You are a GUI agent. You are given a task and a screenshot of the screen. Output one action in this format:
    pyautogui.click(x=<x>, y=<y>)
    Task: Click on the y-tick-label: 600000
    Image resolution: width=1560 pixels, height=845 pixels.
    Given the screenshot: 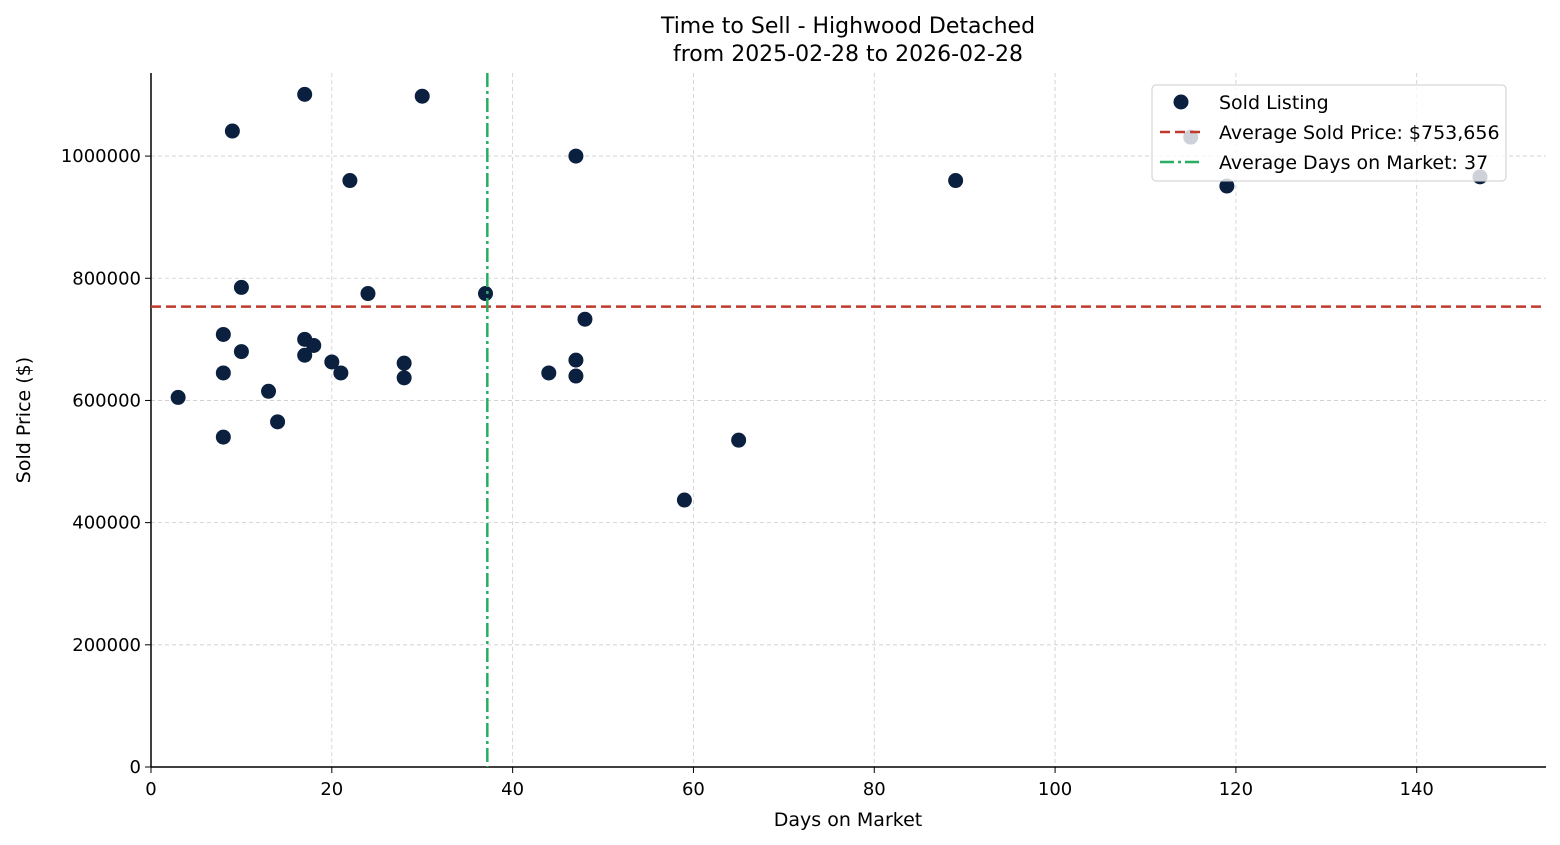 What is the action you would take?
    pyautogui.click(x=106, y=400)
    